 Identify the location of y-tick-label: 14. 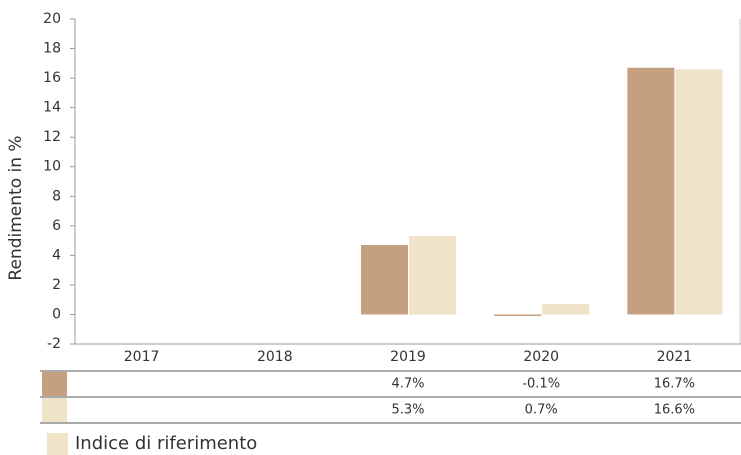
(52, 108).